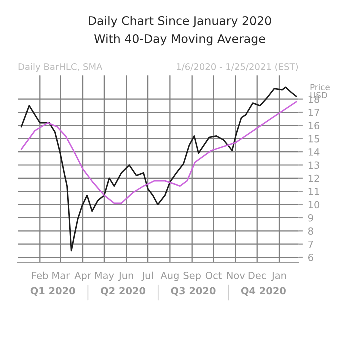  I want to click on chart-title: Daily Chart Since January 2020, so click(180, 22).